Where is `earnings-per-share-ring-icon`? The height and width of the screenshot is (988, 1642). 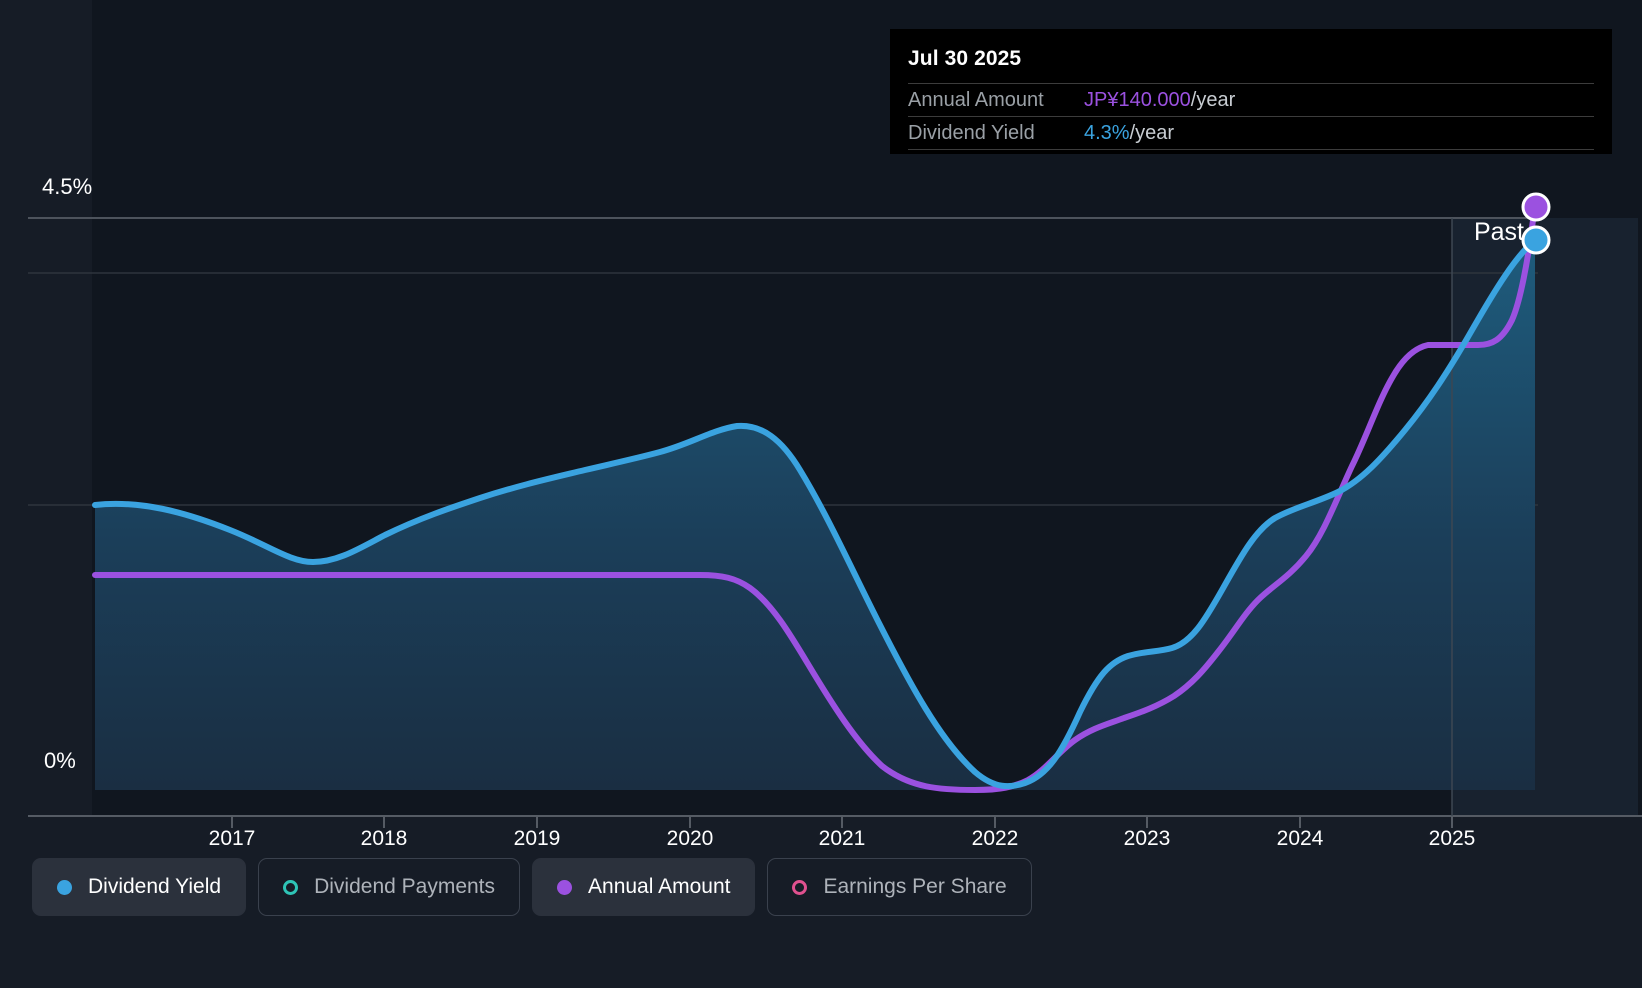 earnings-per-share-ring-icon is located at coordinates (800, 887).